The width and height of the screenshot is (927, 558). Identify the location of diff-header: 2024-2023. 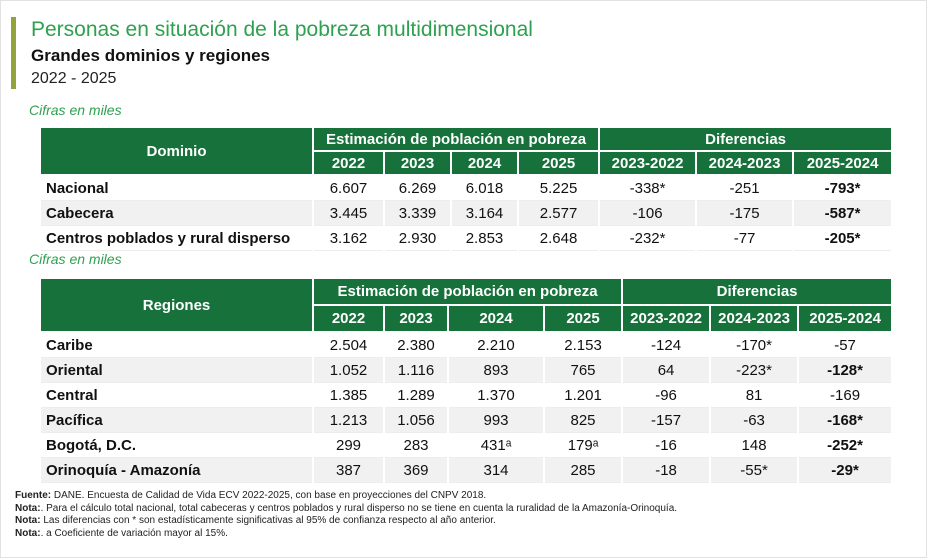
(745, 163).